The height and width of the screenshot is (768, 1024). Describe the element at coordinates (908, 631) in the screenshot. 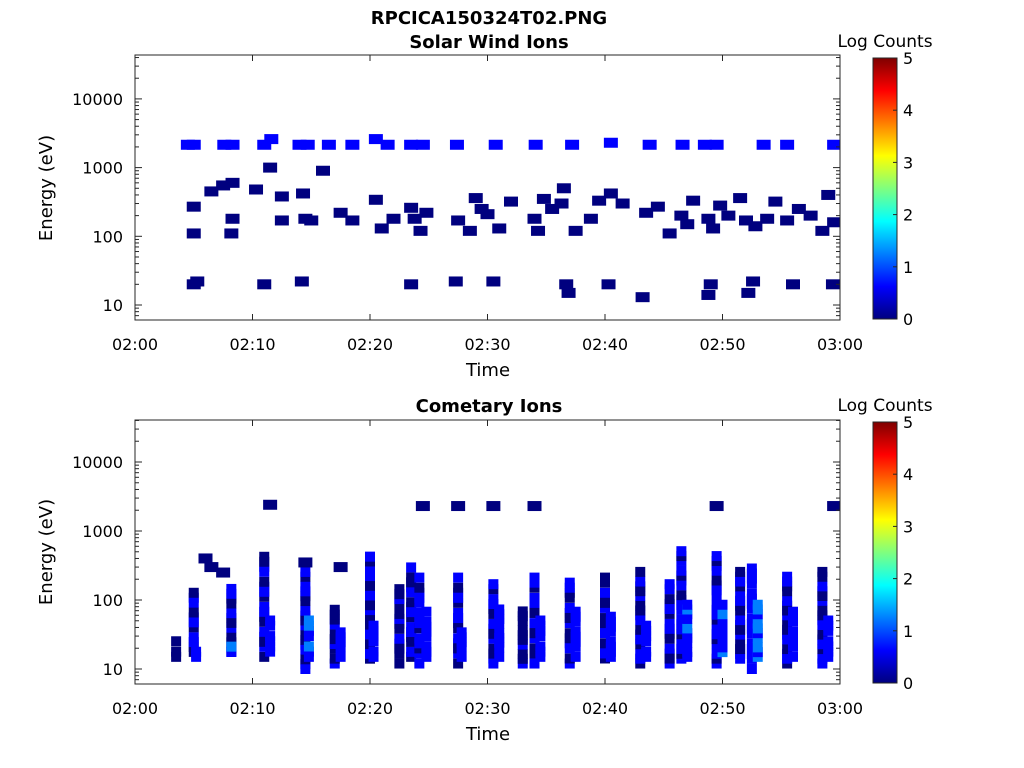

I see `colorbar-tick-label: 1` at that location.